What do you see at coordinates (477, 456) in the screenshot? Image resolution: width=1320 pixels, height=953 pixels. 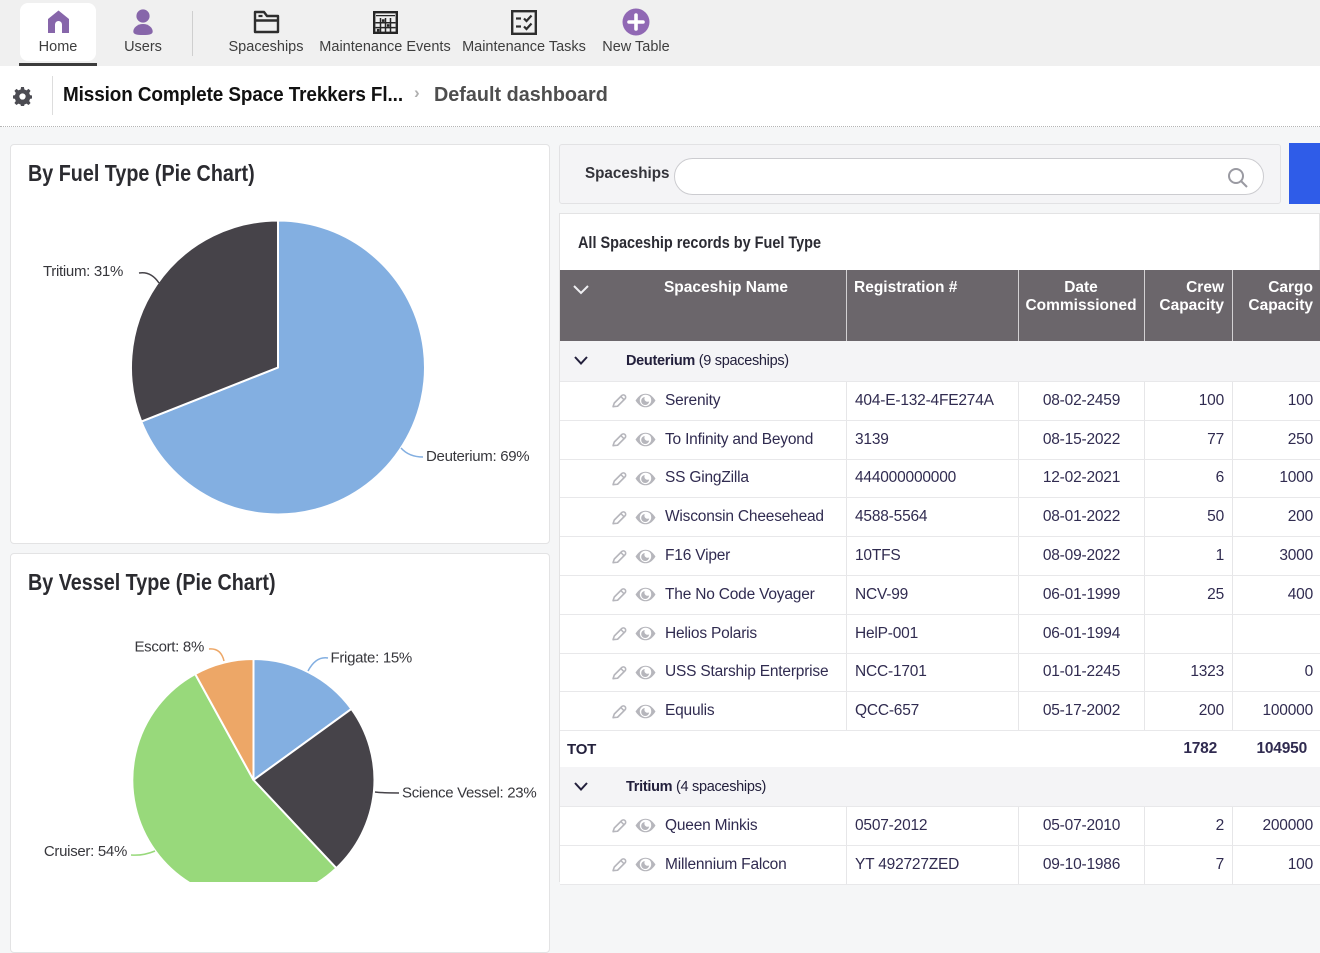 I see `svg-text: Deuterium: 69%` at bounding box center [477, 456].